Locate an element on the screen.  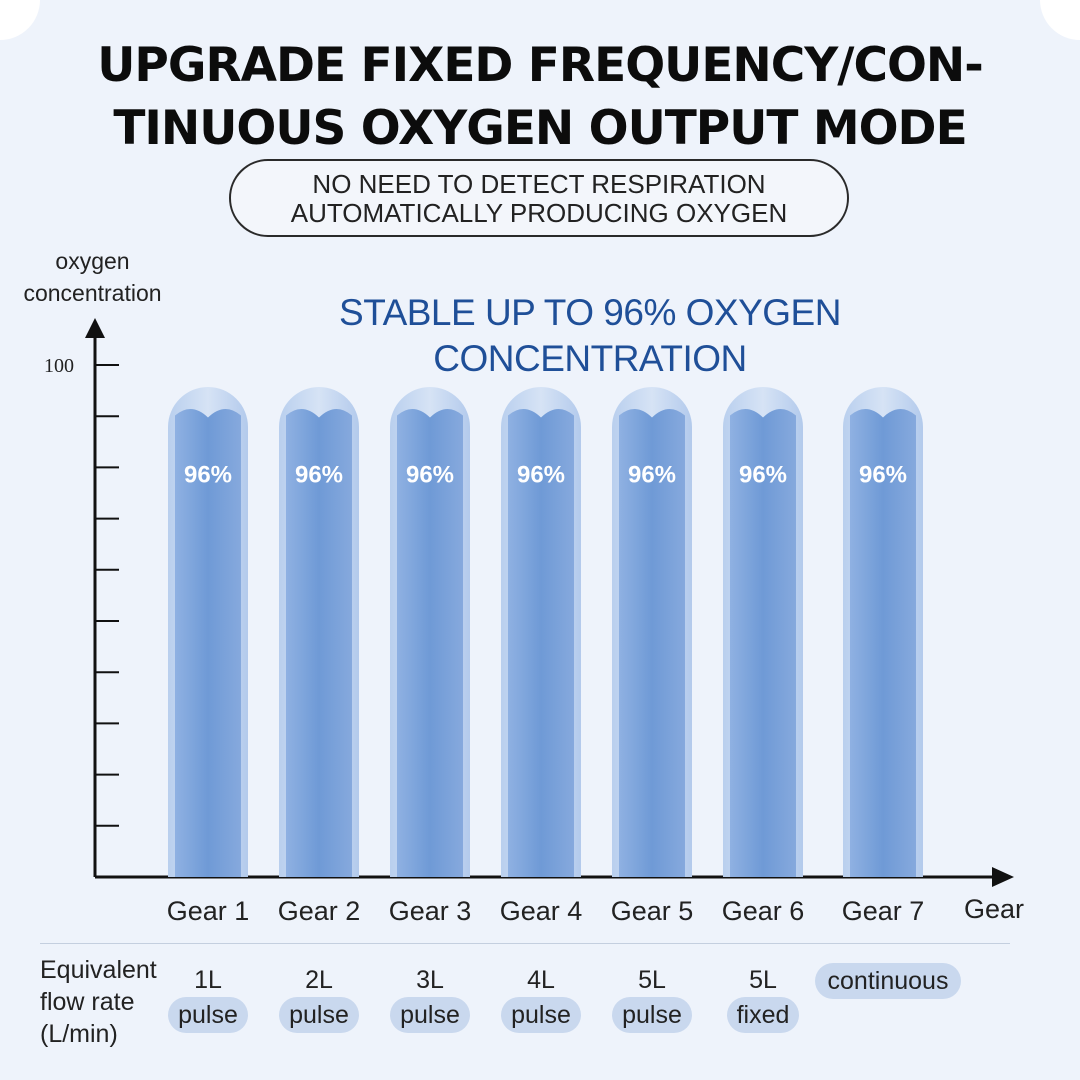
flow-item: 2L pulse is located at coordinates (319, 998).